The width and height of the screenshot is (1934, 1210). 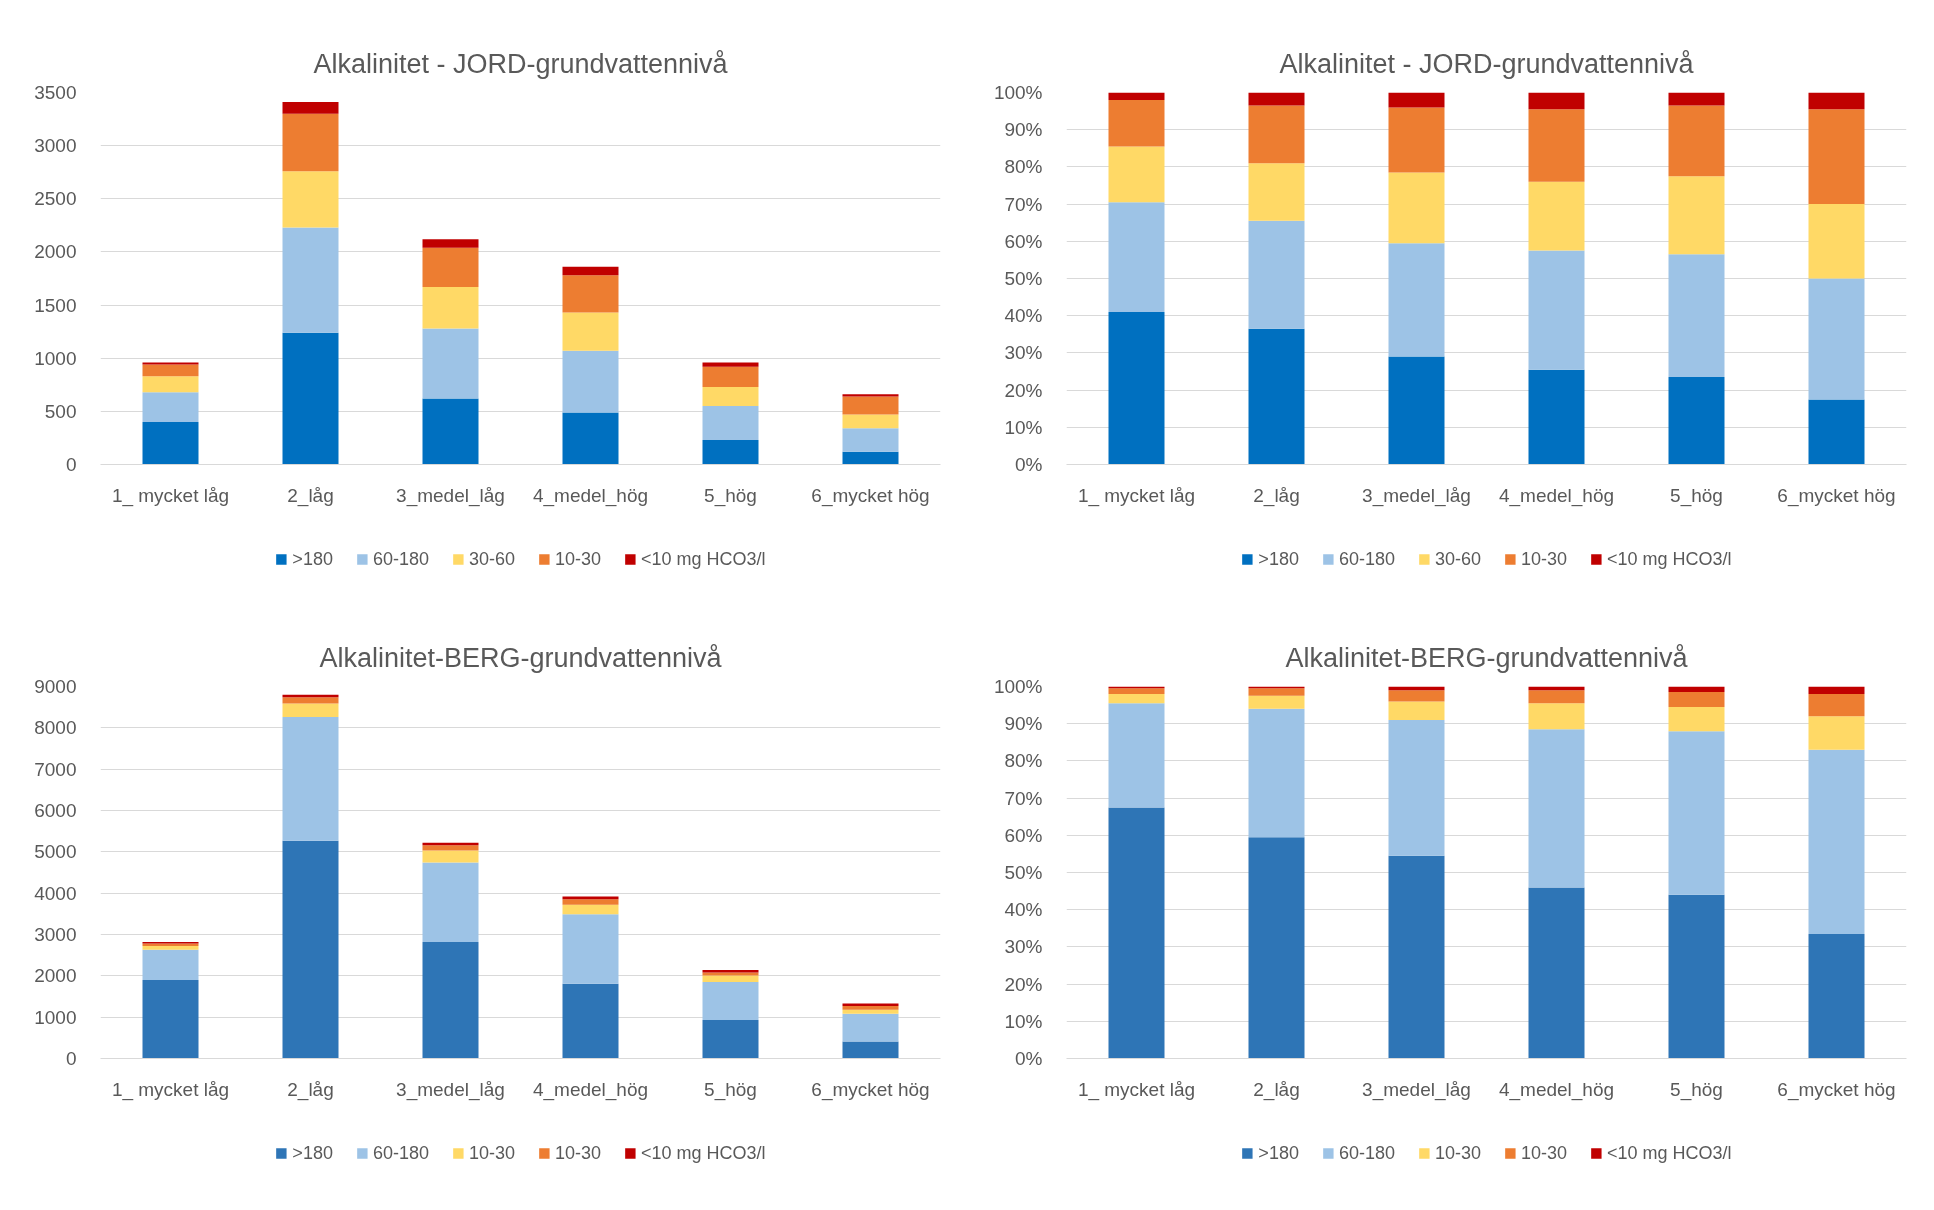 What do you see at coordinates (1023, 278) in the screenshot?
I see `y-tick-label: 50%` at bounding box center [1023, 278].